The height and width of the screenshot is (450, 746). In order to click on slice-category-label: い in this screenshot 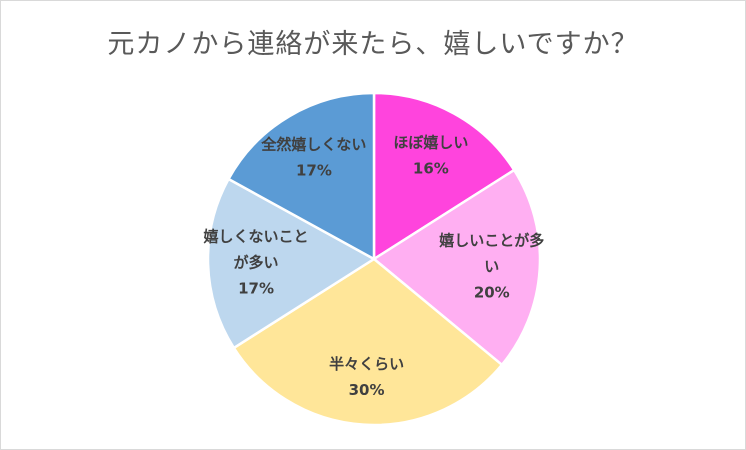, I will do `click(491, 266)`.